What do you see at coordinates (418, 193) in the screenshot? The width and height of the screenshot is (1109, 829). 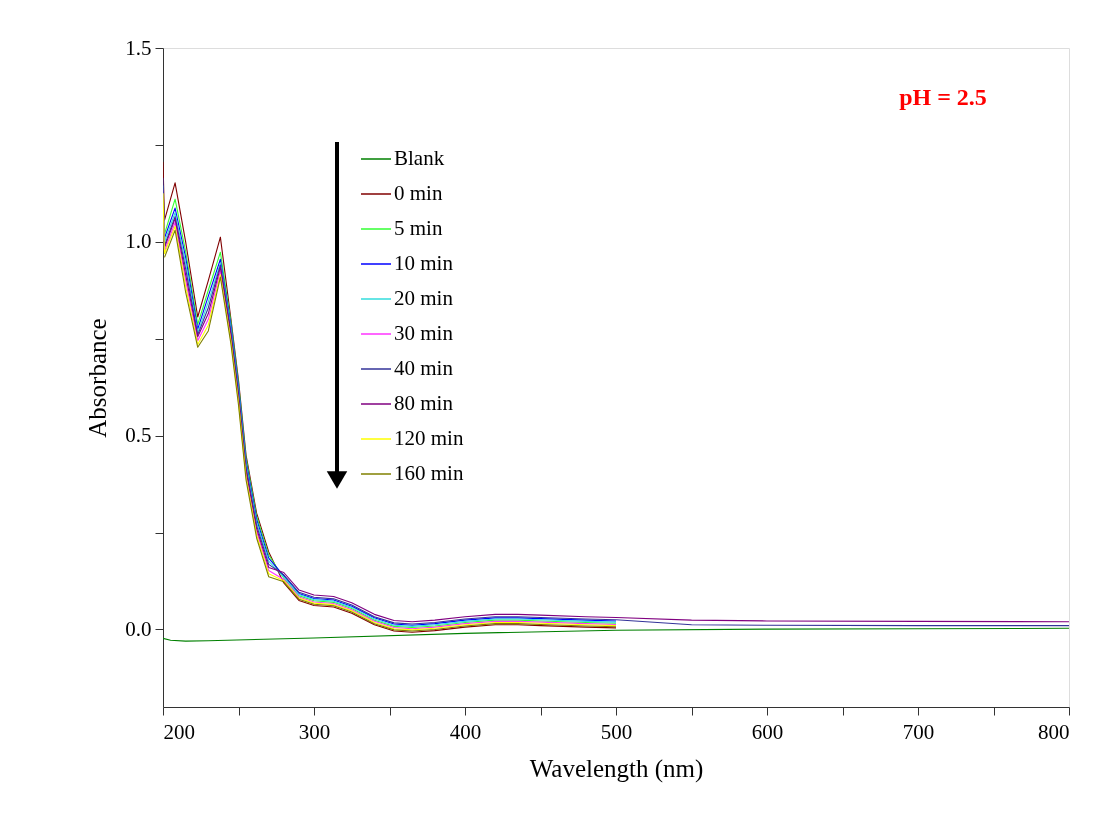 I see `legend-label: 0 min` at bounding box center [418, 193].